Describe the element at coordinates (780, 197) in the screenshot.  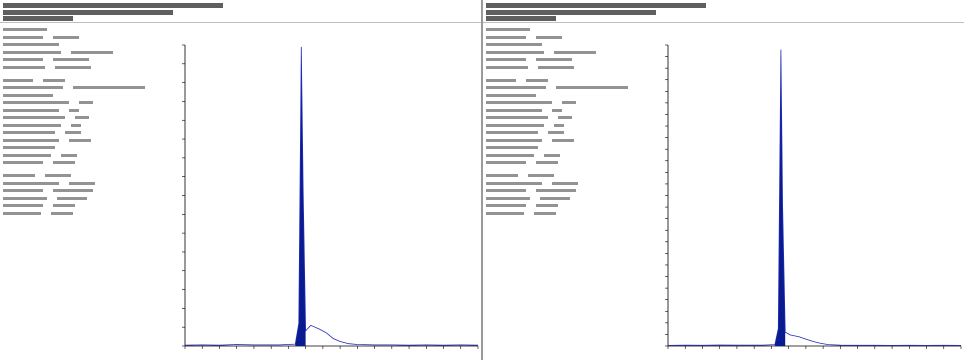
I see `peak-area` at that location.